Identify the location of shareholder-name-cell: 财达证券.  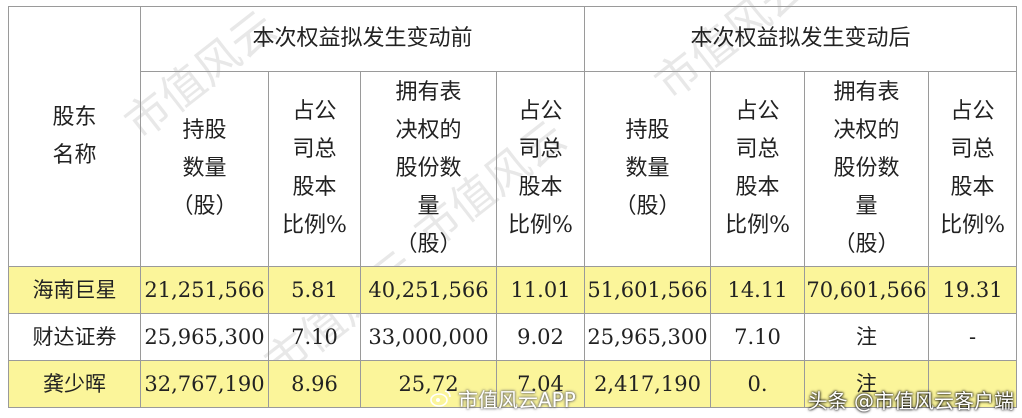
(74, 337).